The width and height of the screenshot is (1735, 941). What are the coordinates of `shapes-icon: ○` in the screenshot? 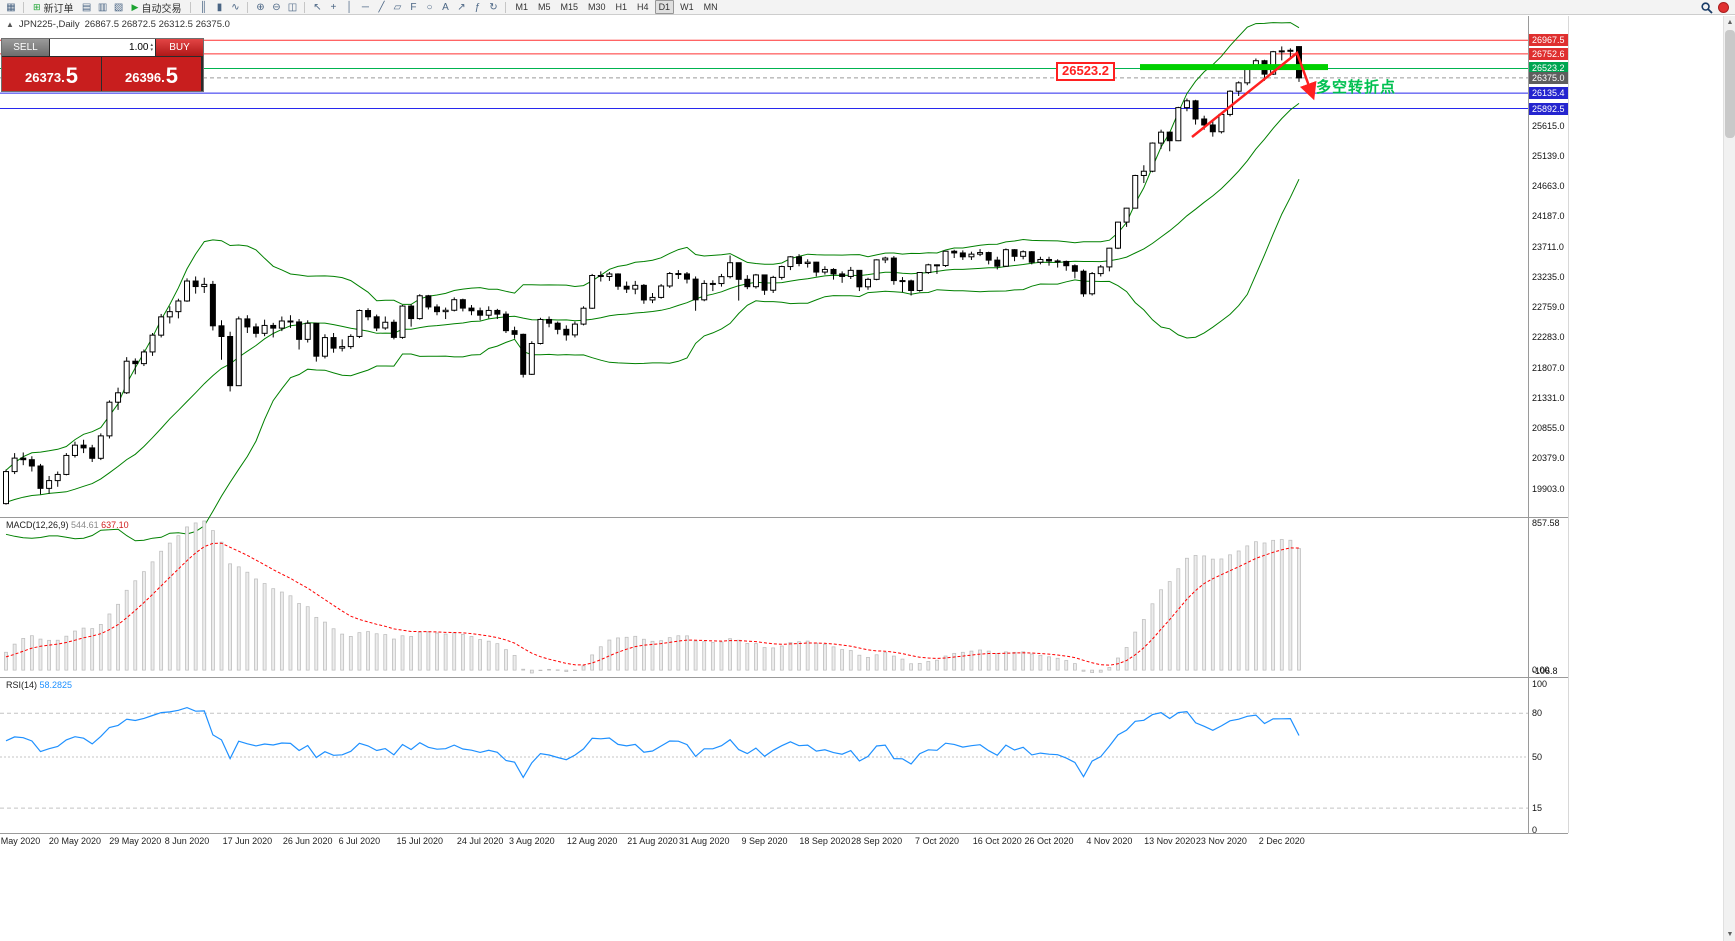 It's located at (429, 7).